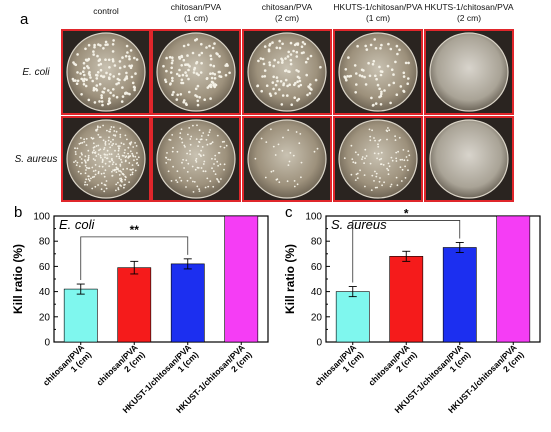 Image resolution: width=551 pixels, height=432 pixels. I want to click on column-header-line1: chitosan/PVA, so click(196, 7).